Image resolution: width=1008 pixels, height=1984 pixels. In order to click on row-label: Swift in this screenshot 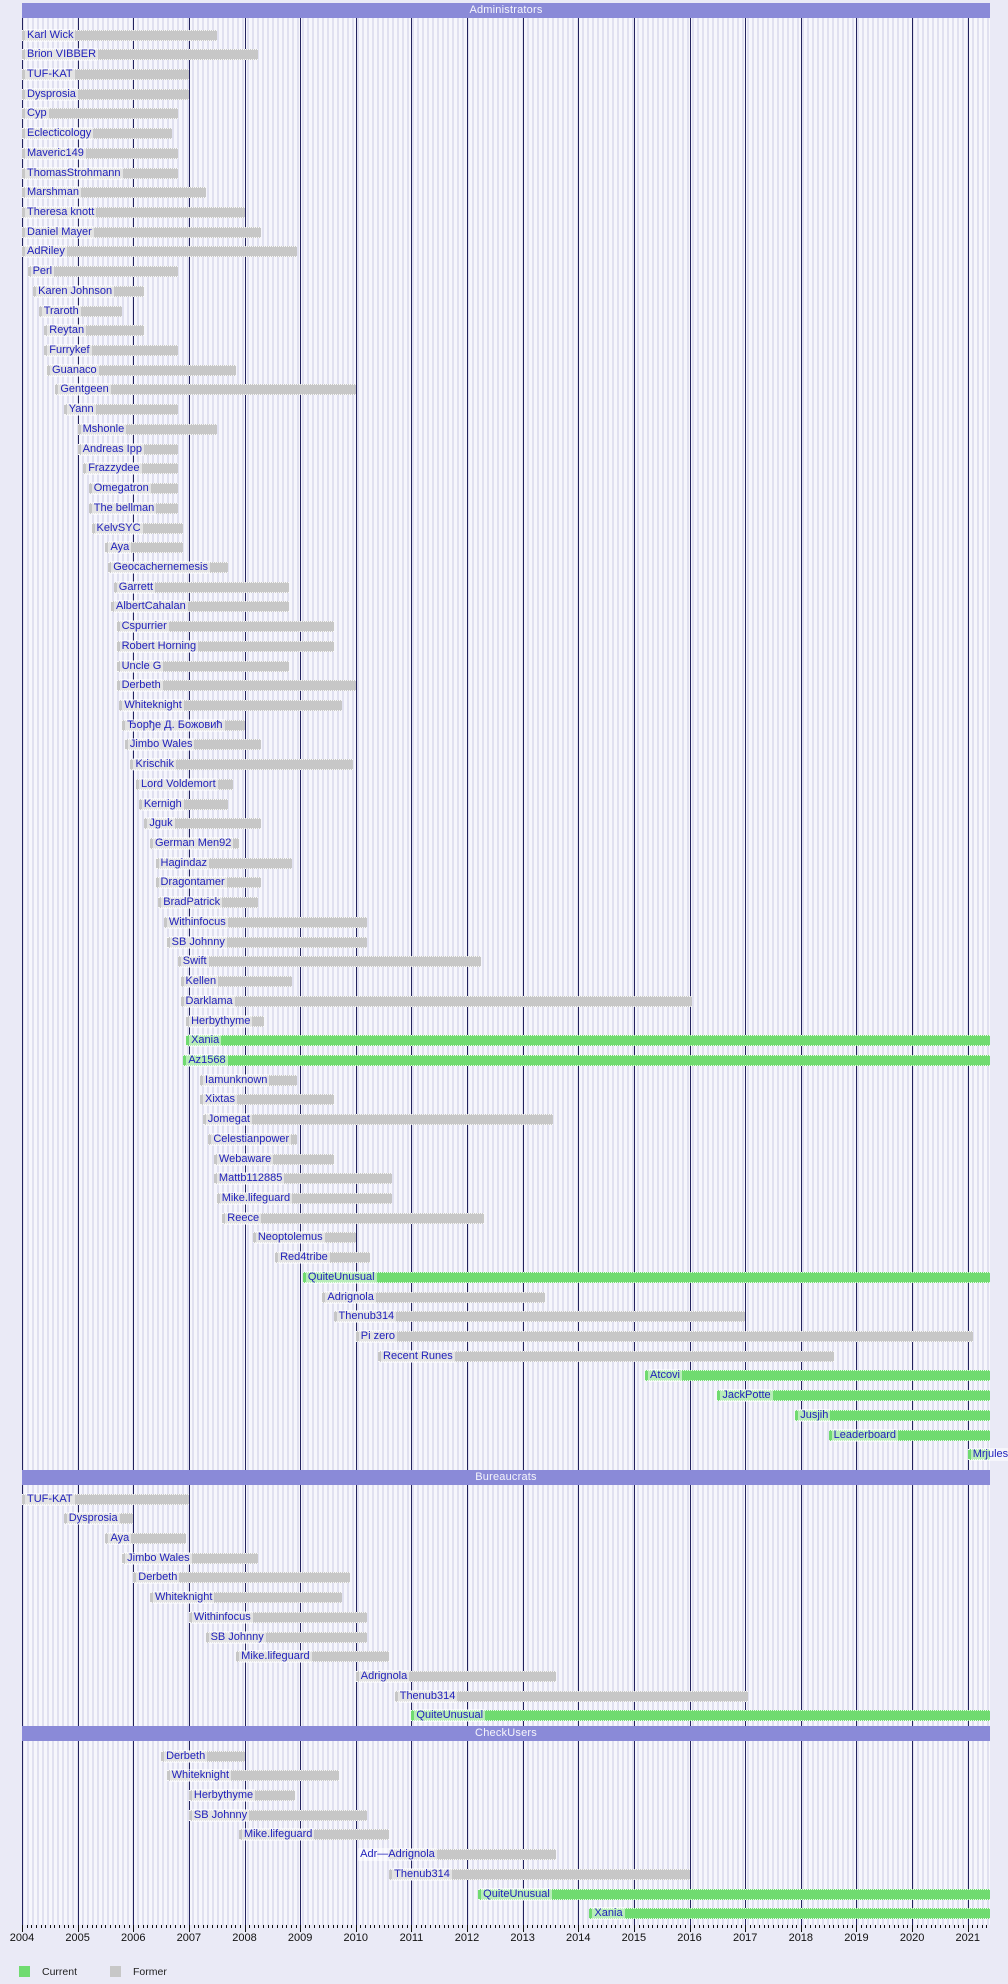, I will do `click(194, 962)`.